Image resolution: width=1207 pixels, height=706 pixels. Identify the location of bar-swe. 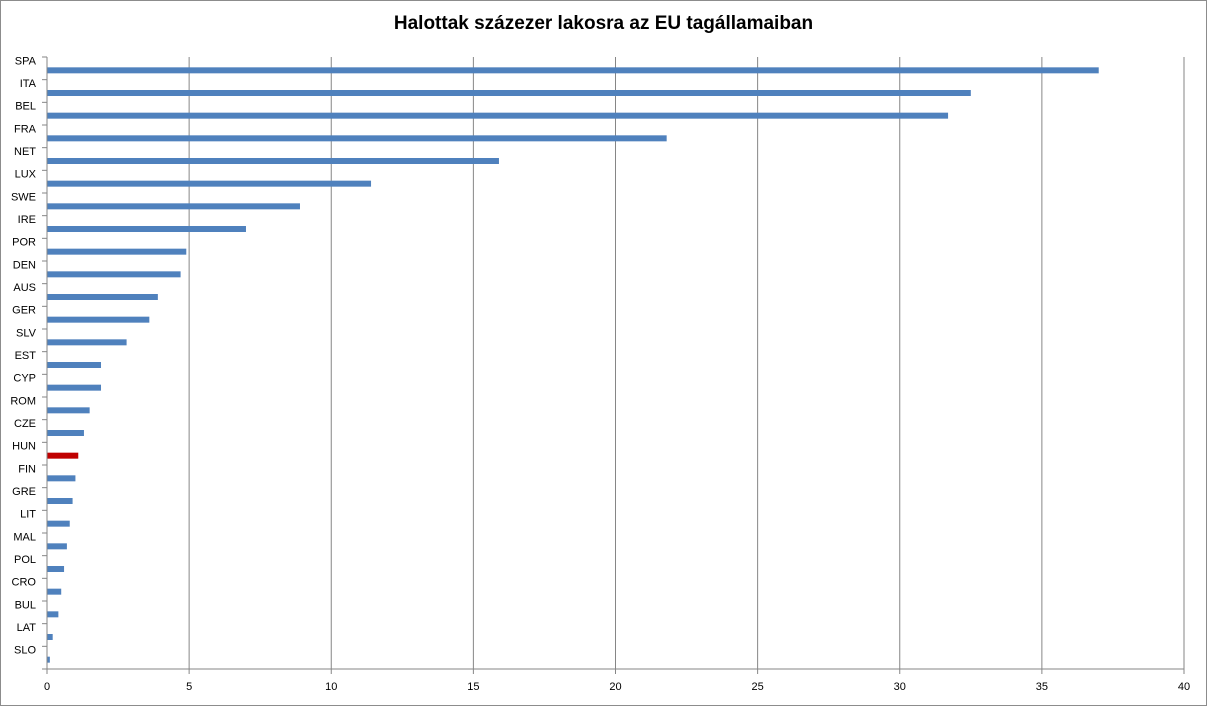
(173, 206).